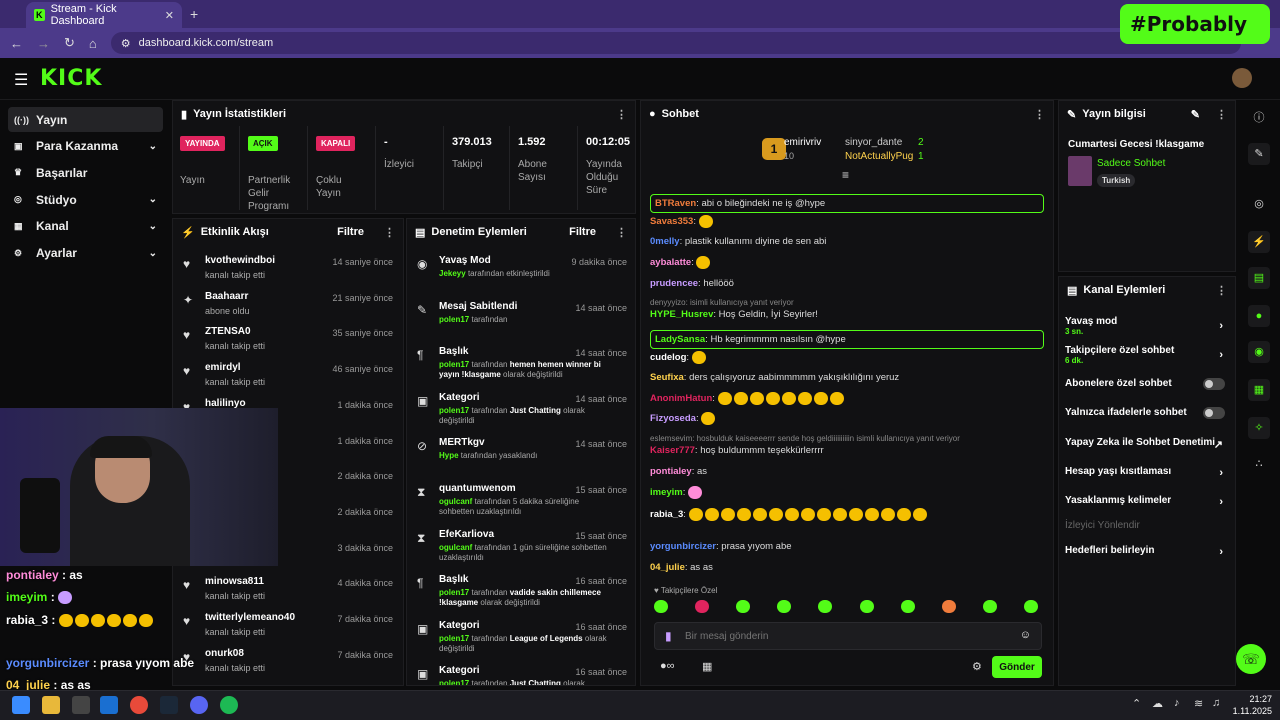 The width and height of the screenshot is (1280, 720). I want to click on chat-username: rabia_3, so click(667, 515).